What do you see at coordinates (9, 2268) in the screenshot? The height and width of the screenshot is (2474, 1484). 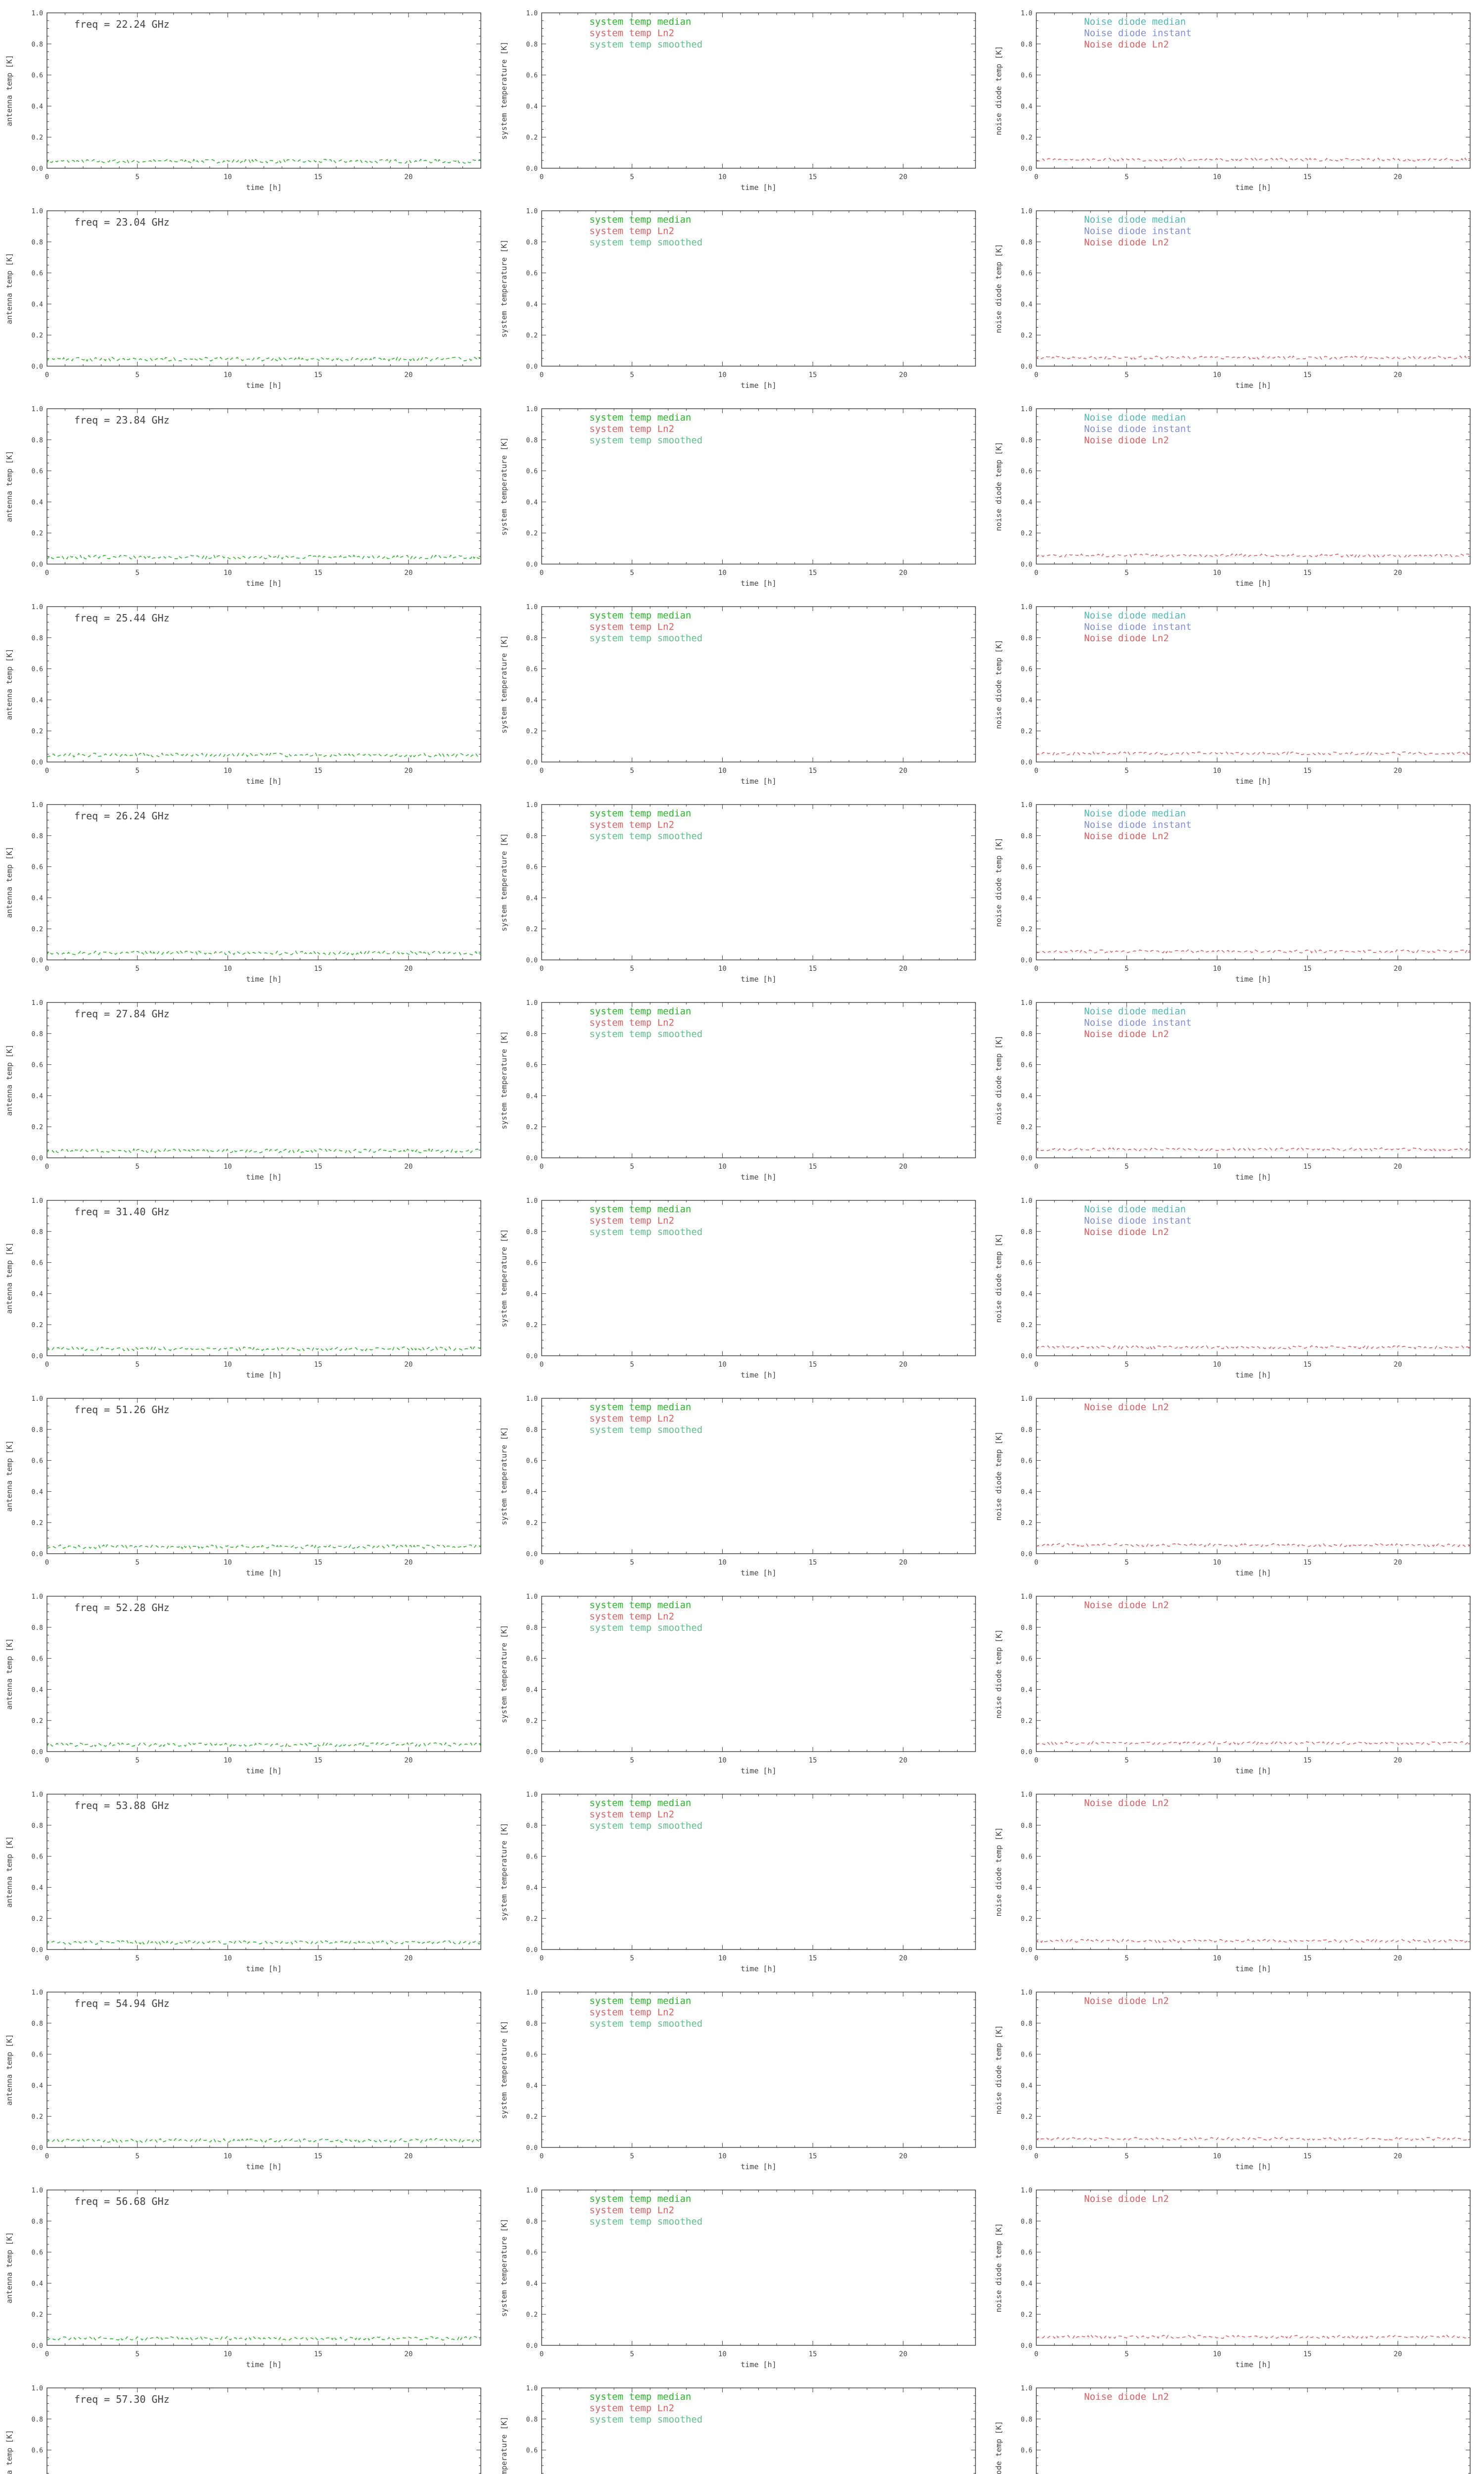 I see `y-axis-label: antenna temp [K]` at bounding box center [9, 2268].